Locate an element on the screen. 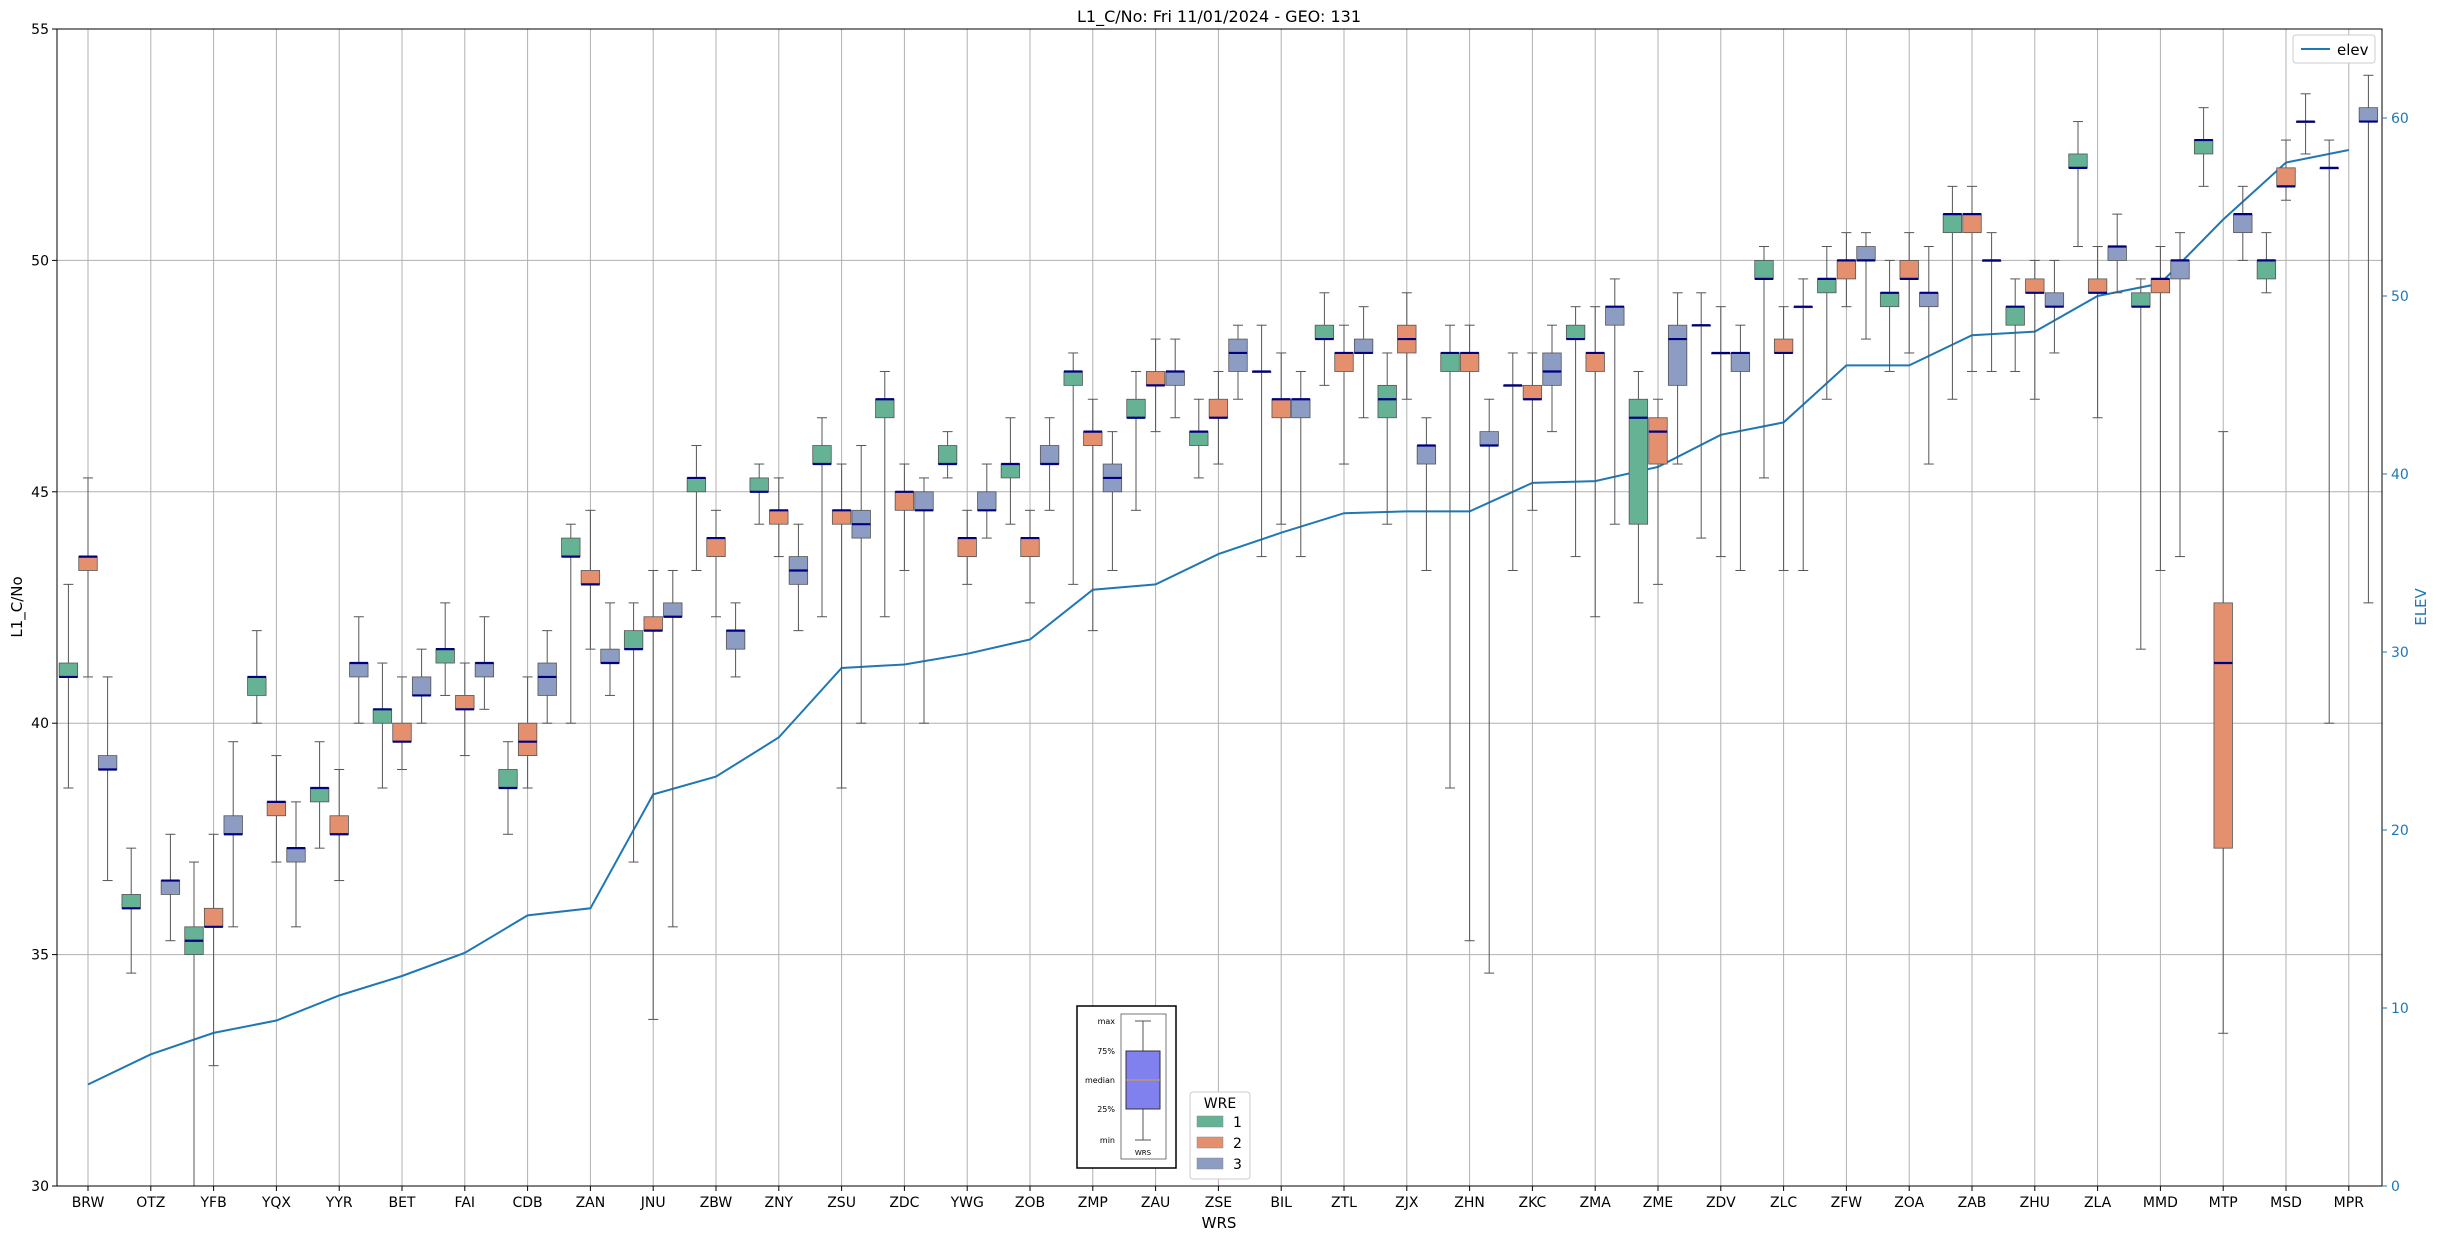 The image size is (2439, 1238). box-yqx-wre1 is located at coordinates (257, 677).